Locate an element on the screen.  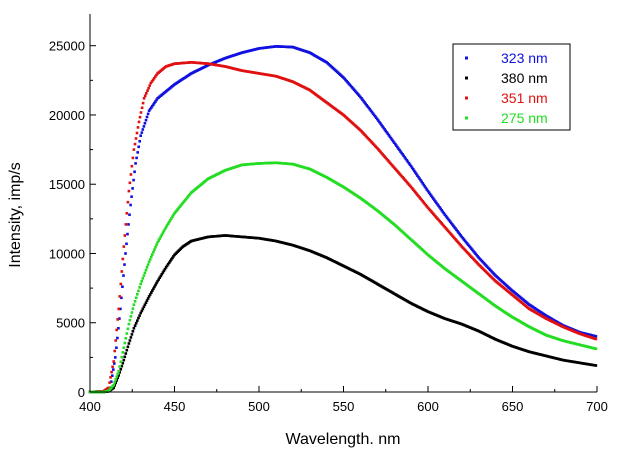
y-tick-labels: 0 5000 10000 15000 20000 25000 is located at coordinates (67, 219).